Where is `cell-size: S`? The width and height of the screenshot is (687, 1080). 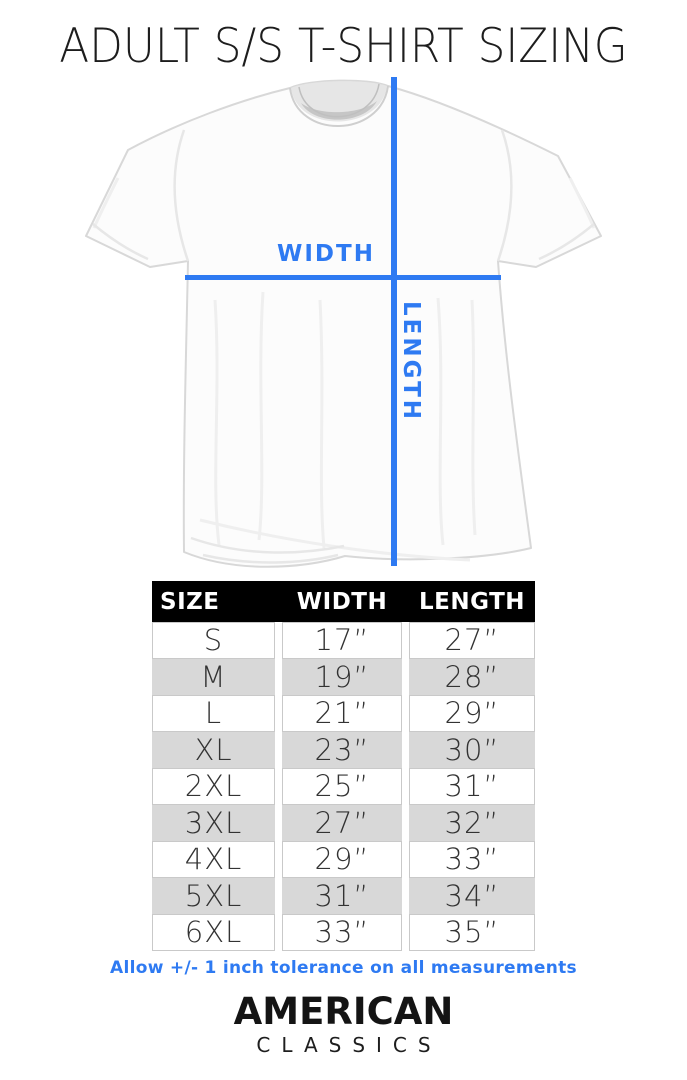 cell-size: S is located at coordinates (213, 640).